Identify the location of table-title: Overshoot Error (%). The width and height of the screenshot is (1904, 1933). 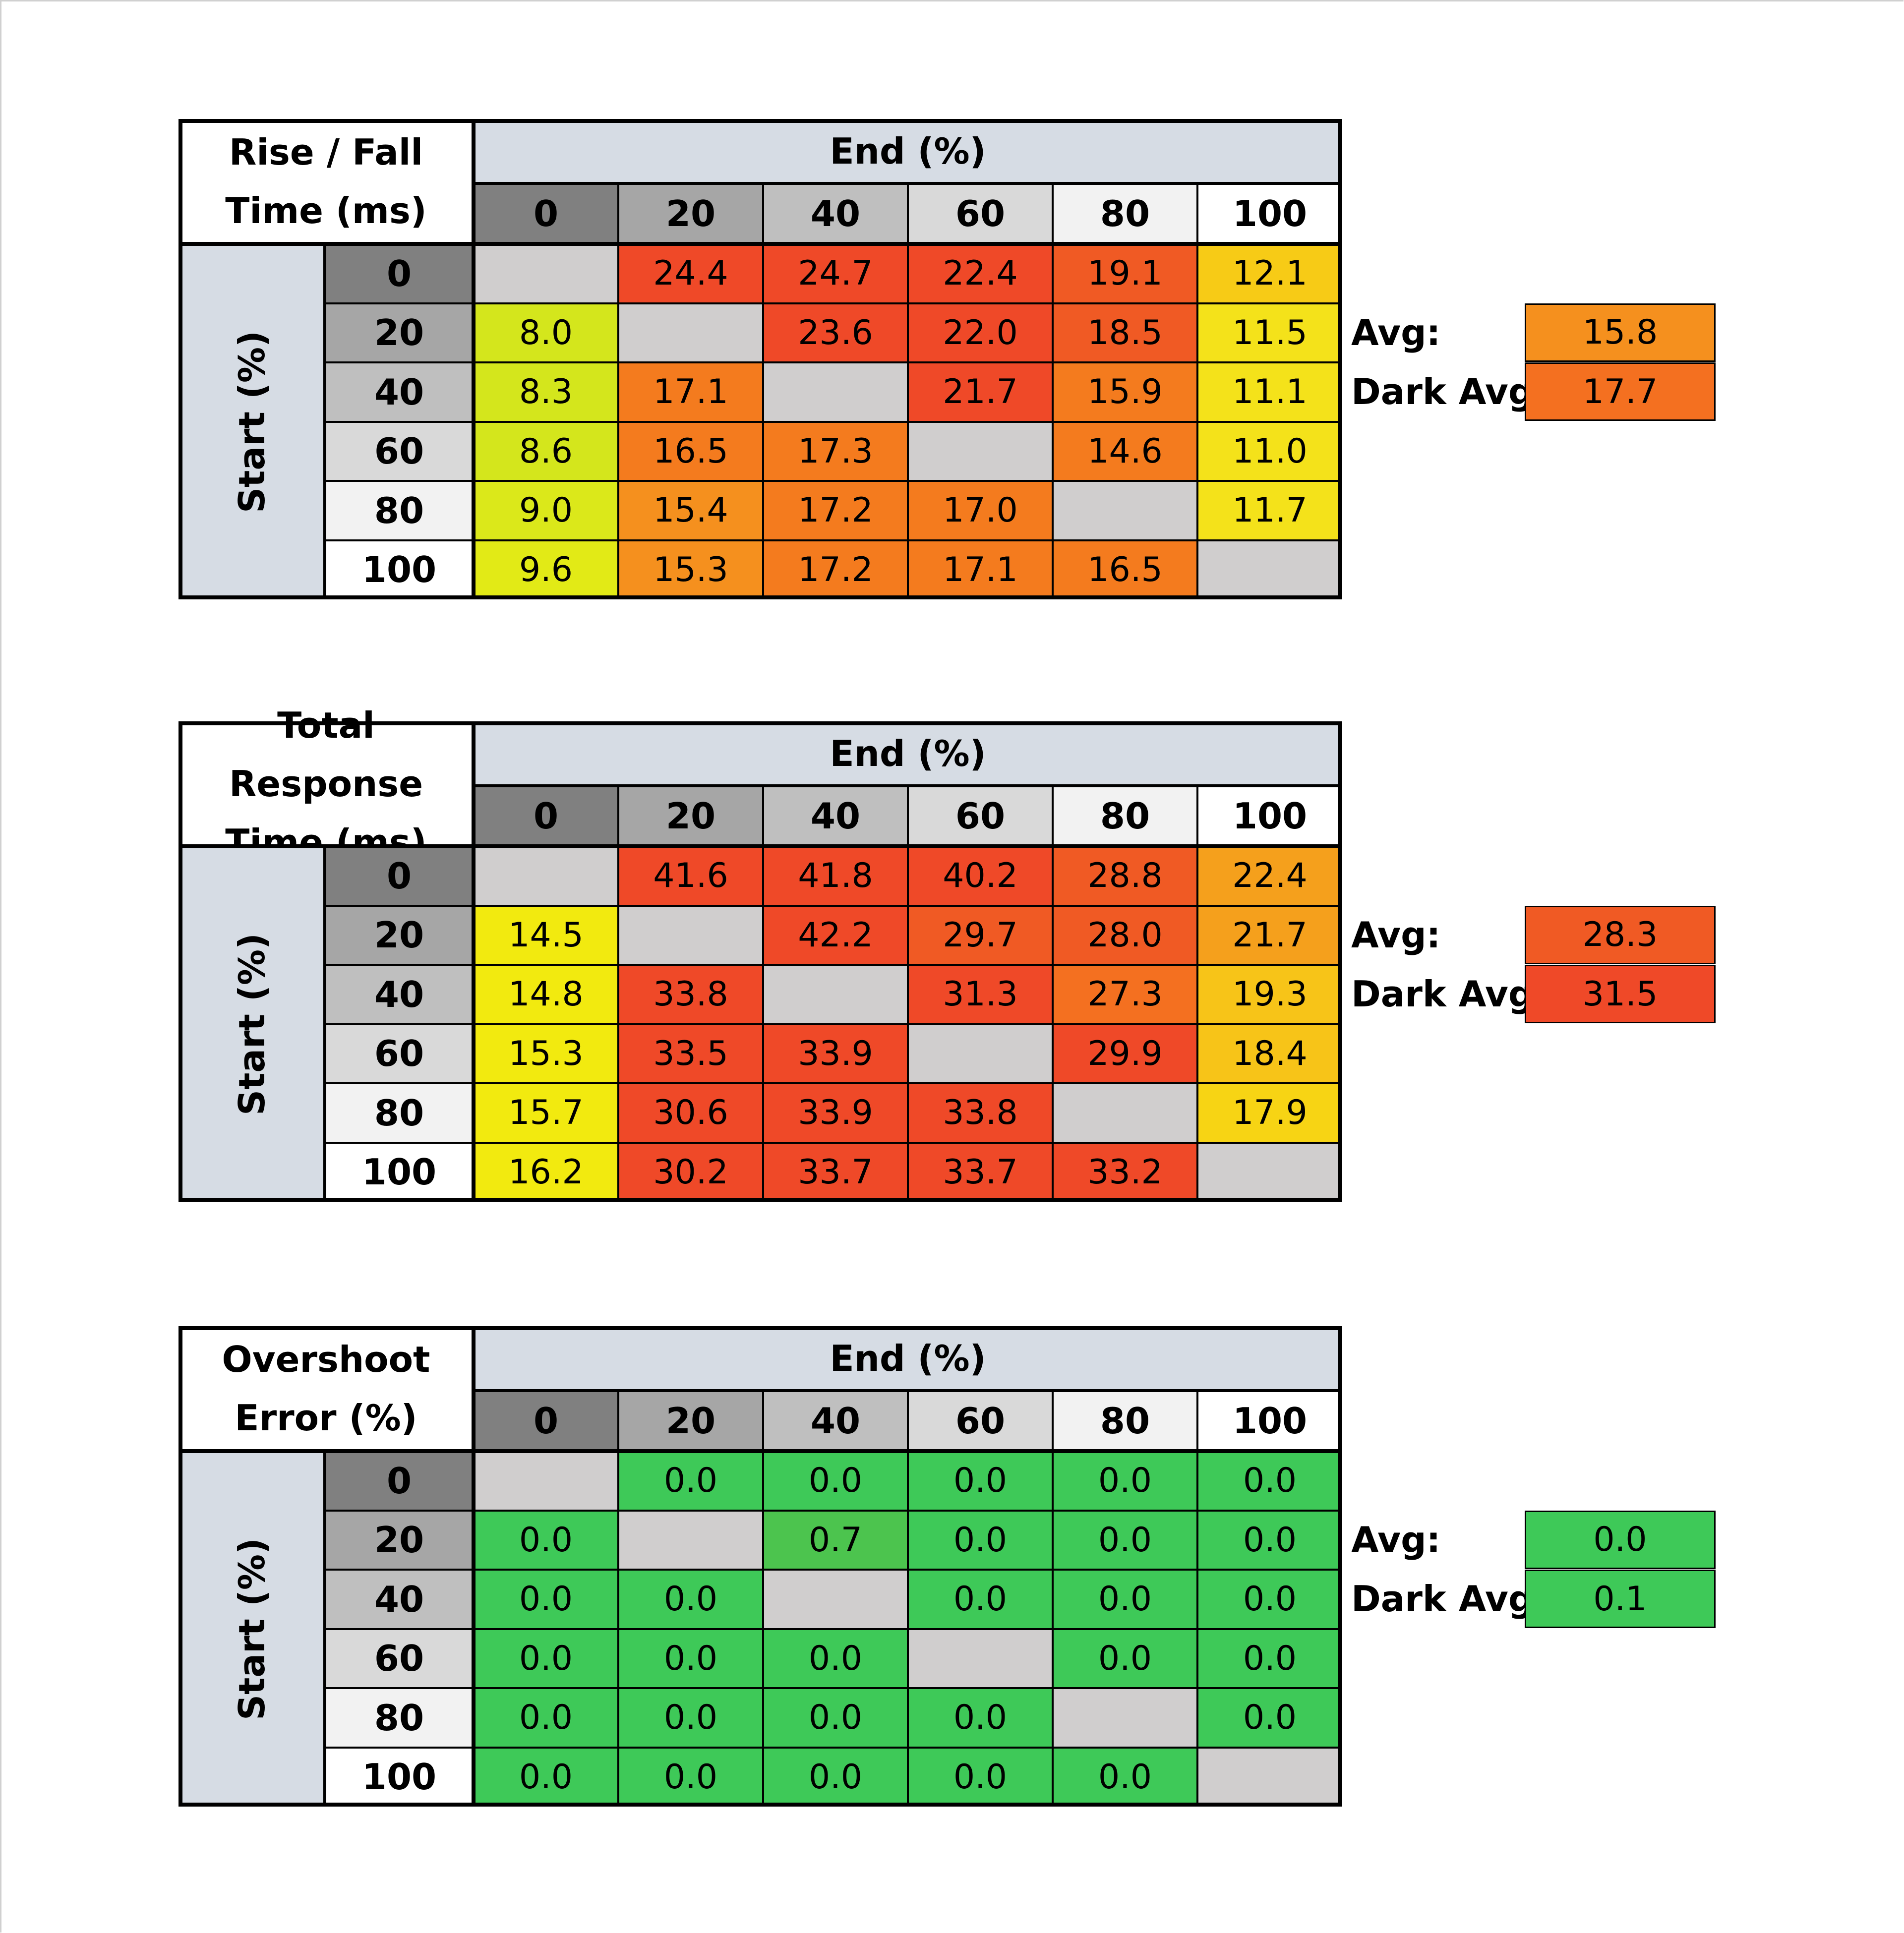
(326, 1389).